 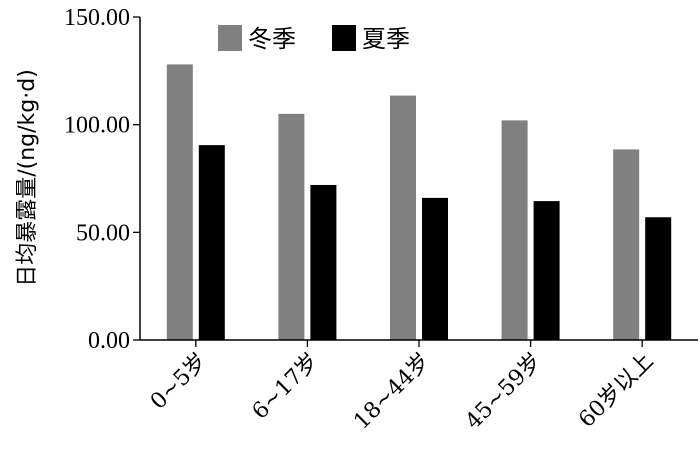 What do you see at coordinates (179, 382) in the screenshot?
I see `x-category-label: 0~5岁` at bounding box center [179, 382].